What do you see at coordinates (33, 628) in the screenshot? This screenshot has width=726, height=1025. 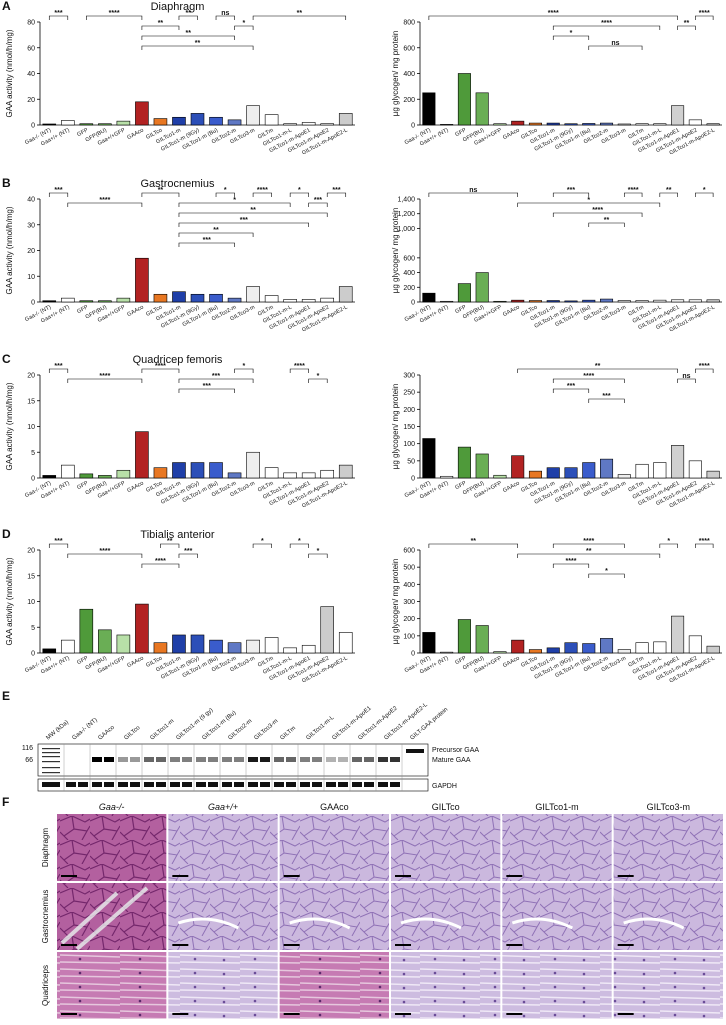 I see `y-tick-label: 5` at bounding box center [33, 628].